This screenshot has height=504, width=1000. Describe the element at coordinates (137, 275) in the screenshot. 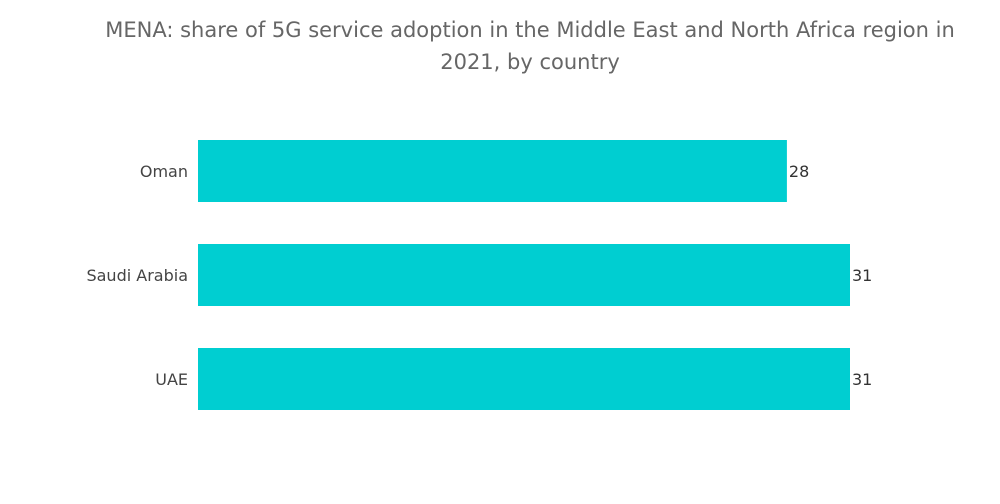

I see `category-label: Saudi Arabia` at that location.